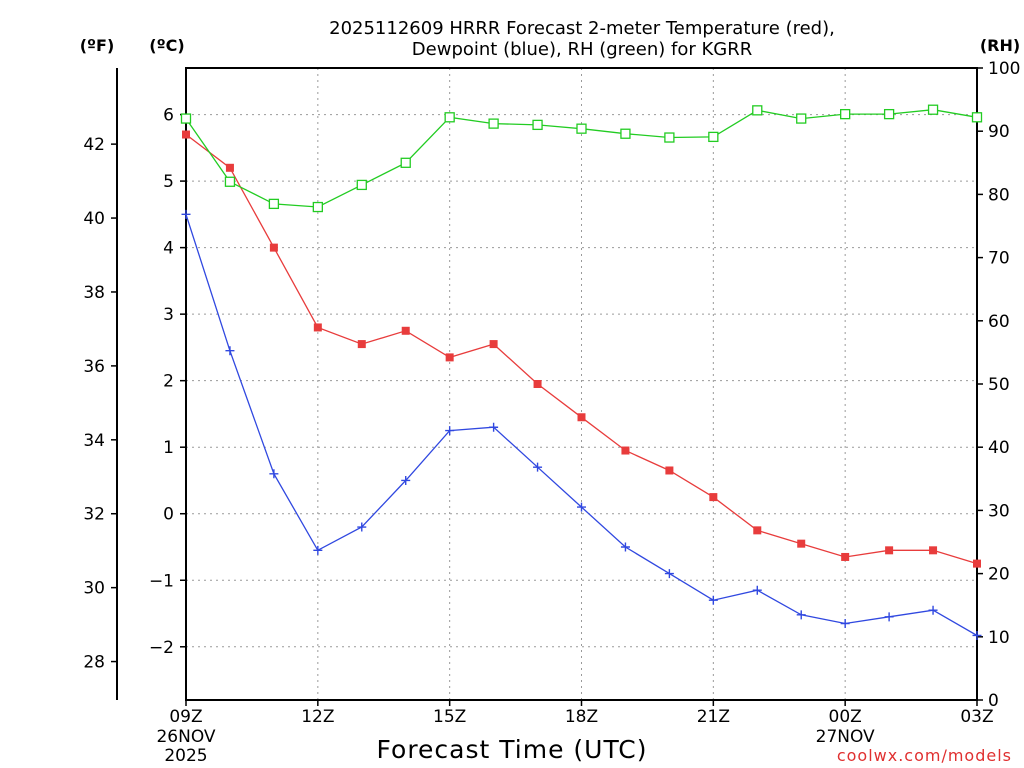 Image resolution: width=1024 pixels, height=768 pixels. What do you see at coordinates (581, 717) in the screenshot?
I see `x-tick-label: 18Z` at bounding box center [581, 717].